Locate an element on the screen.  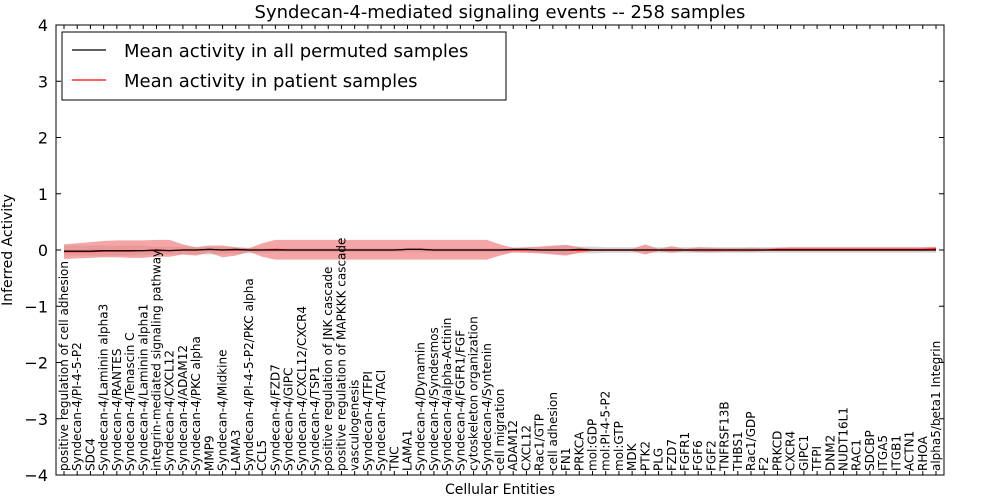
x-tick-label: positive regulation of JNK cascade is located at coordinates (328, 369).